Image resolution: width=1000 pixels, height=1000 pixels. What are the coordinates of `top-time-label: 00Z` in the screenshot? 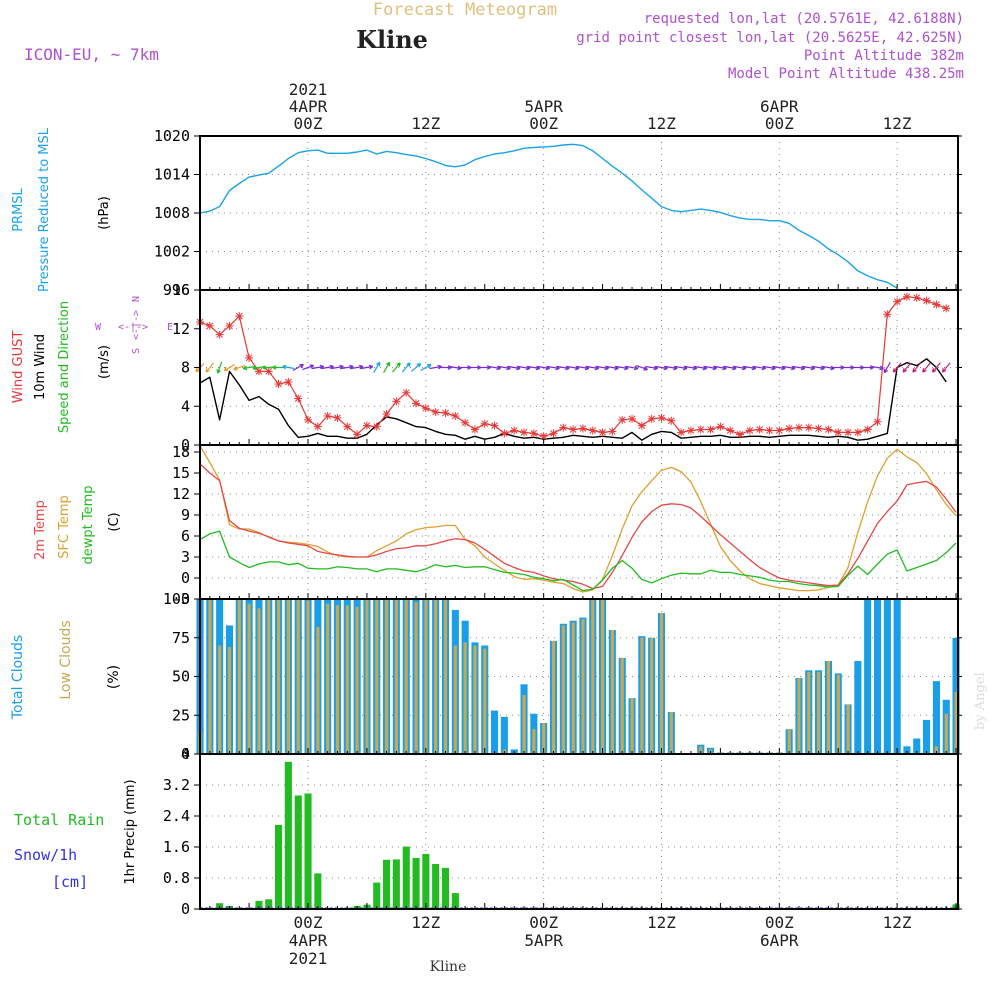 It's located at (543, 123).